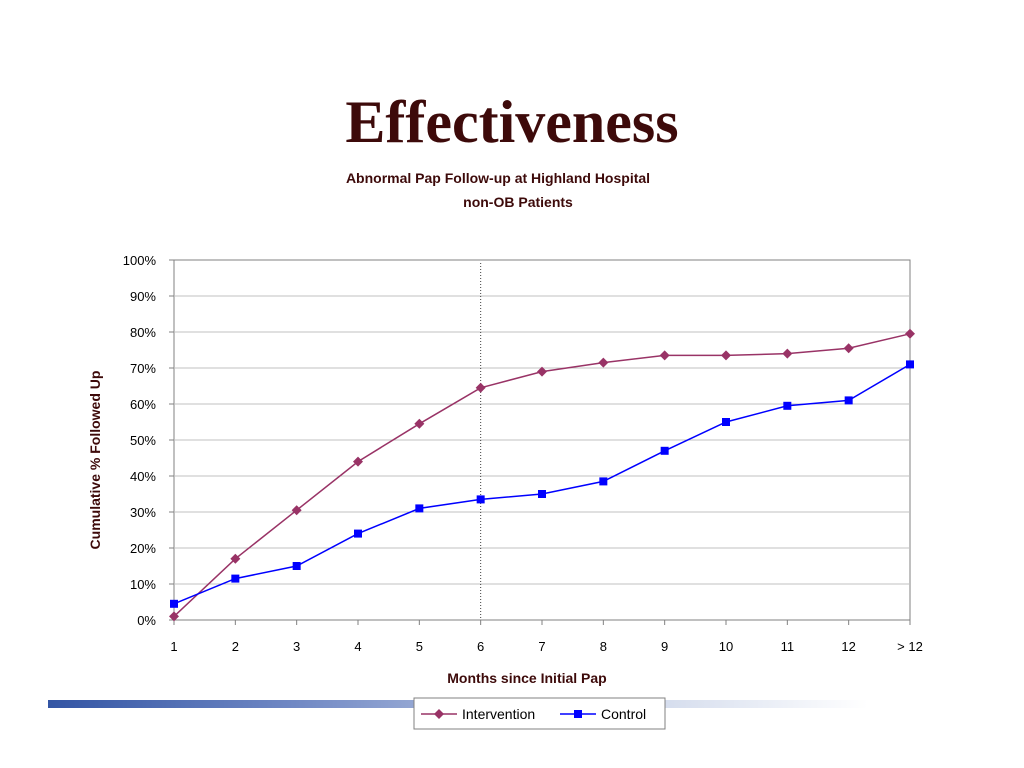  What do you see at coordinates (512, 122) in the screenshot?
I see `slide-title: Effectiveness` at bounding box center [512, 122].